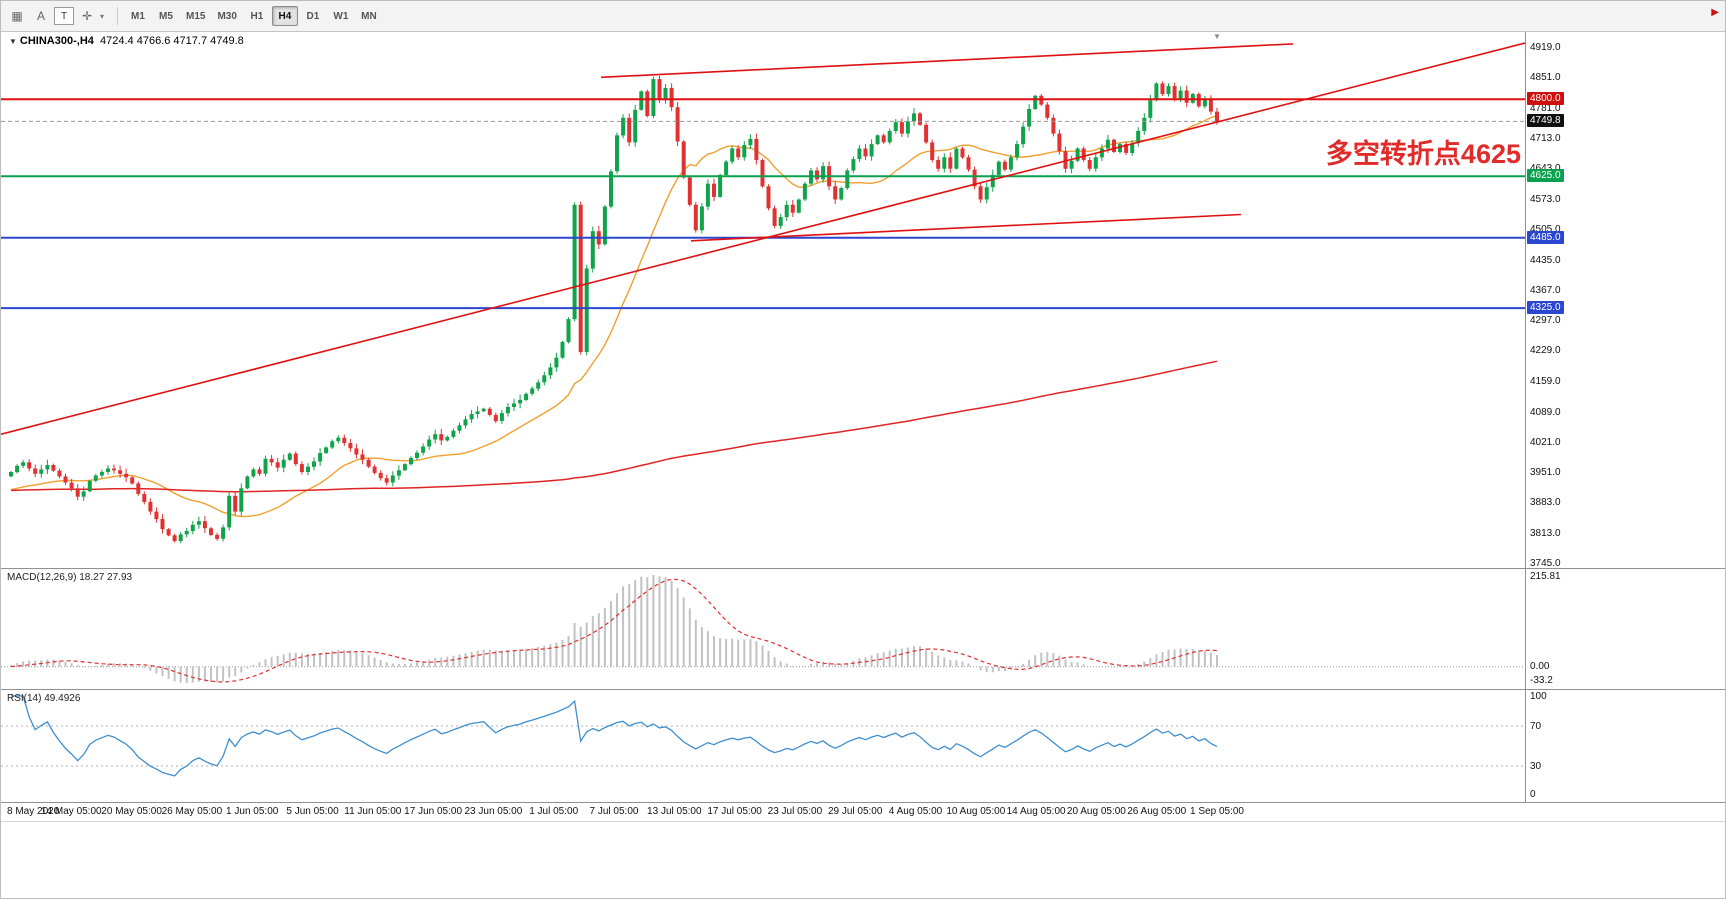 The height and width of the screenshot is (899, 1726). I want to click on price-tick-label: 3883.0, so click(1545, 503).